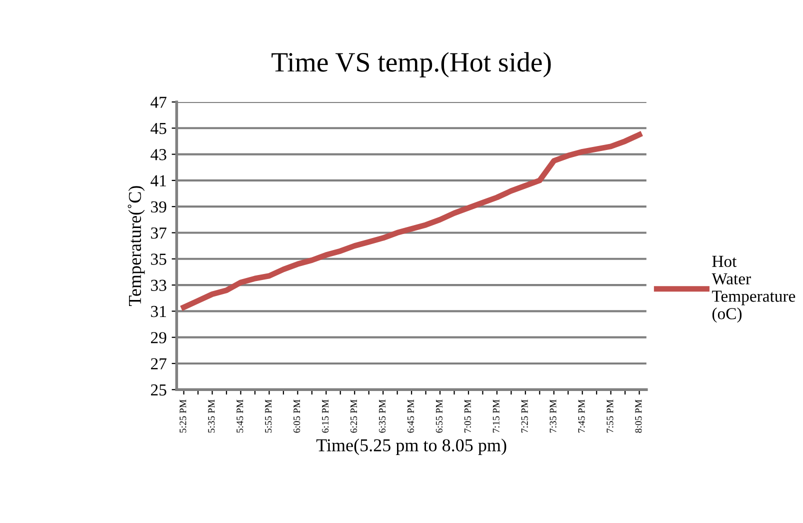  What do you see at coordinates (553, 416) in the screenshot?
I see `x-tick-label: 7:35 PM` at bounding box center [553, 416].